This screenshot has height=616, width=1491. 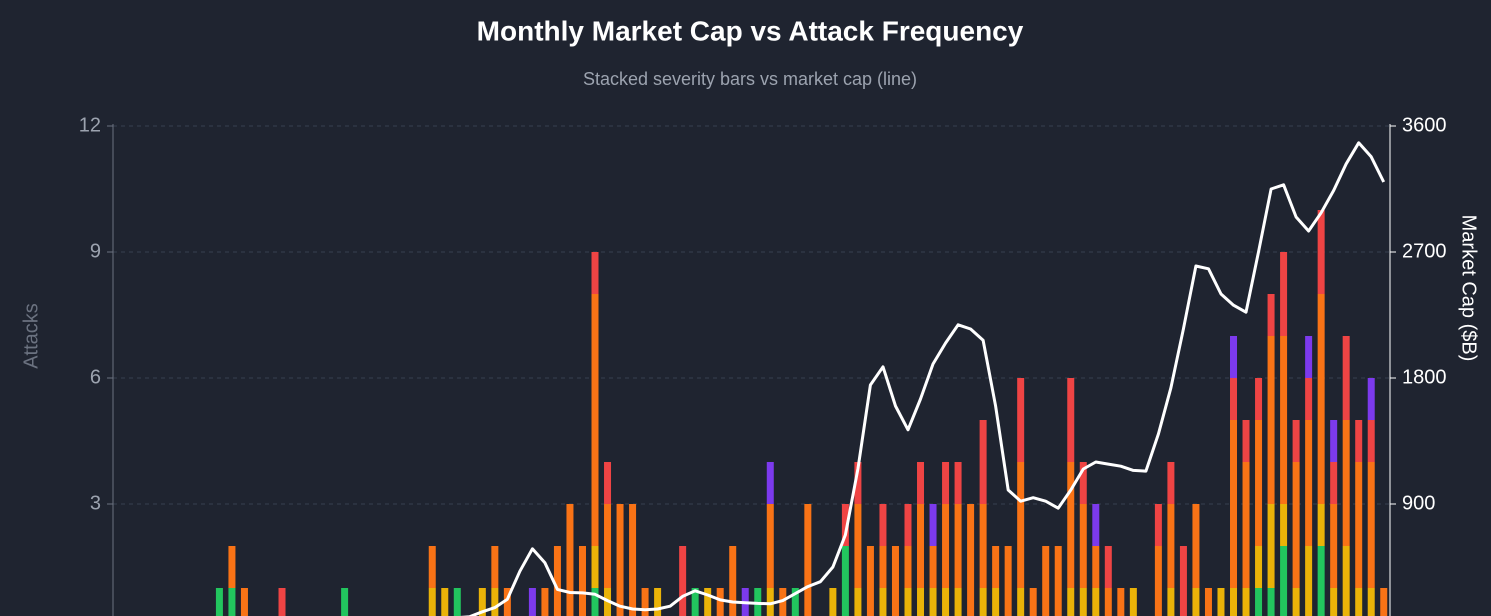 I want to click on y-tick-label: 3, so click(x=95, y=503).